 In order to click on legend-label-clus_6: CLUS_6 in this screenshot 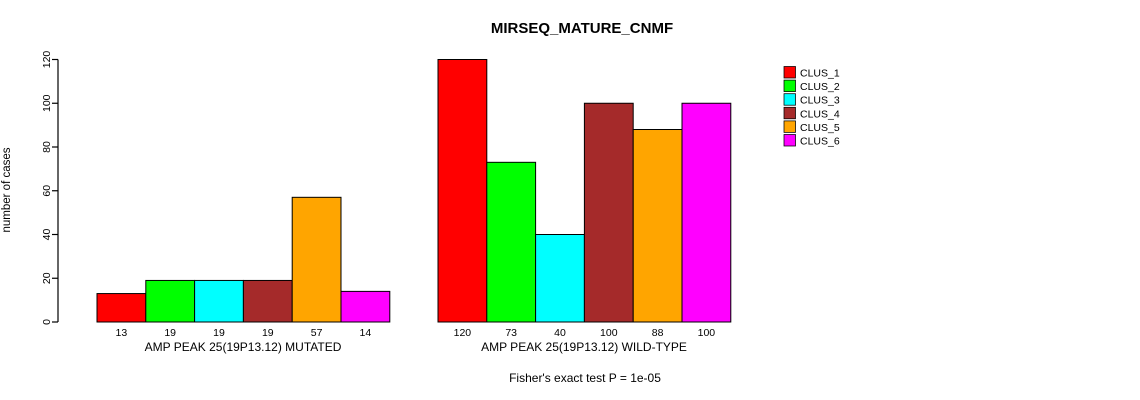, I will do `click(820, 142)`.